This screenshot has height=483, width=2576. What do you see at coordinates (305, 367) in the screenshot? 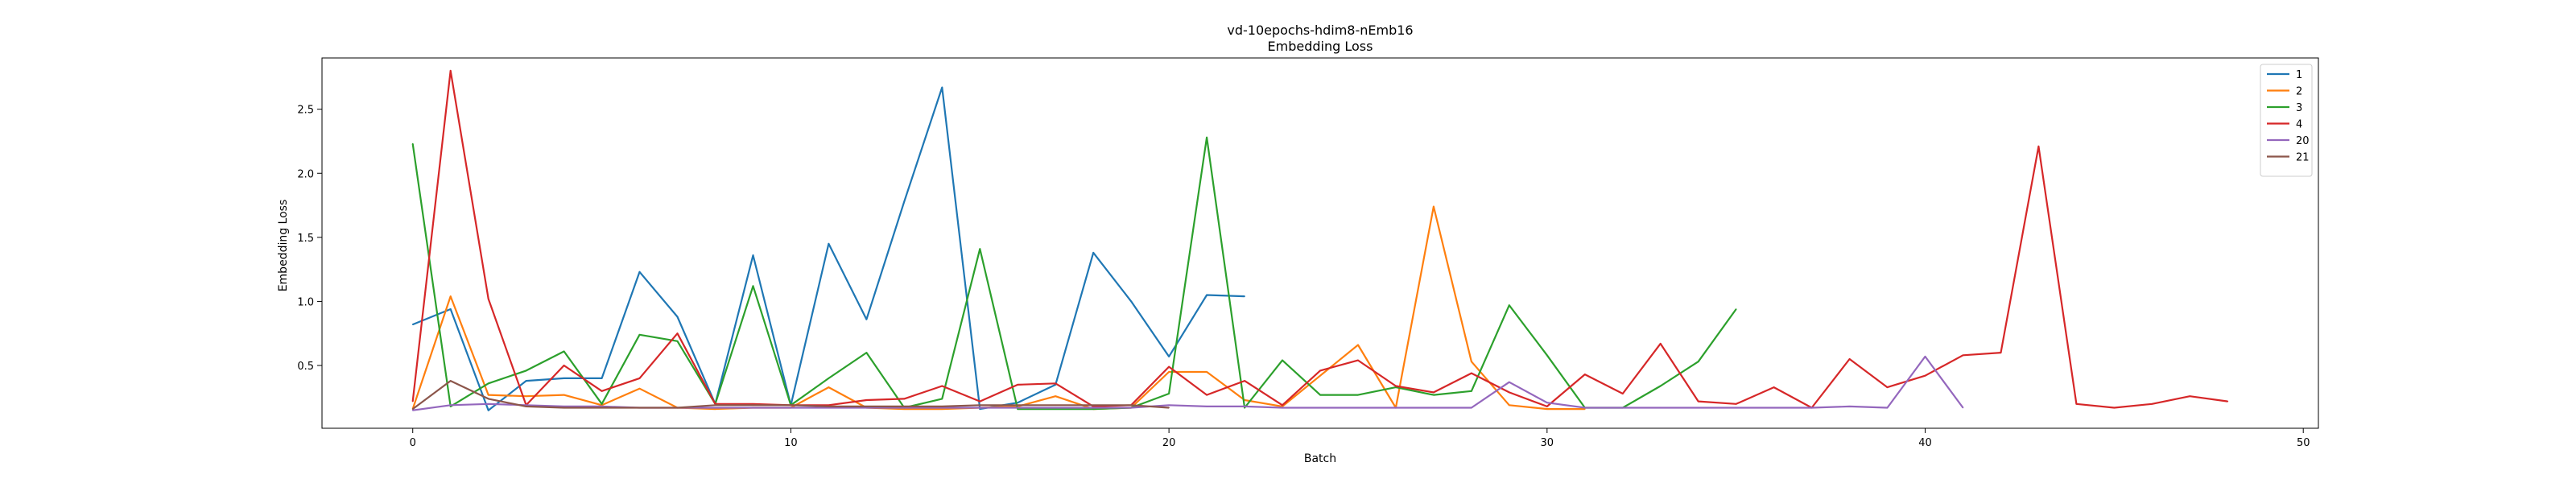
I see `y-tick-label: 0.5` at bounding box center [305, 367].